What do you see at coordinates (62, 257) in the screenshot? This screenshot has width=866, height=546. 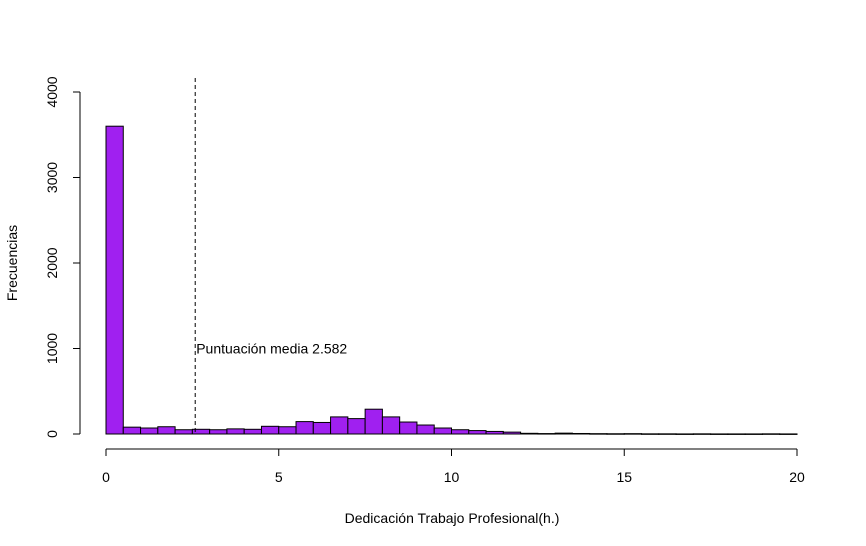 I see `y-axis: 0 1000 2000 3000 4000` at bounding box center [62, 257].